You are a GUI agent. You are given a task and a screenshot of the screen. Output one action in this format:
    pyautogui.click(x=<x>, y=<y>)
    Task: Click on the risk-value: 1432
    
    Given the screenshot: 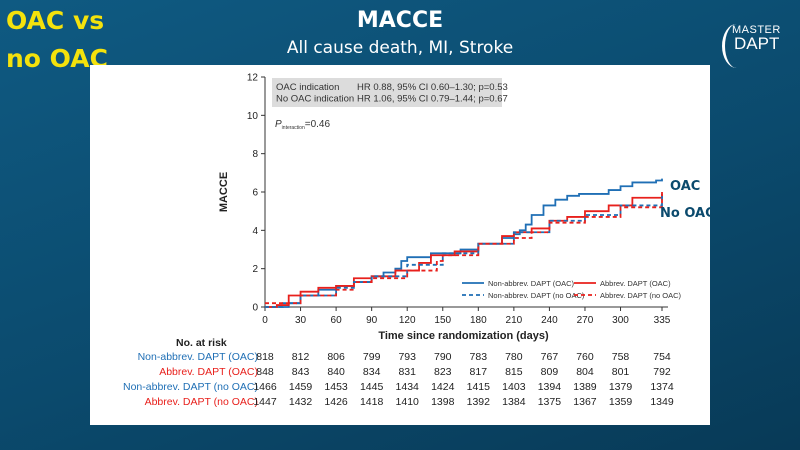 What is the action you would take?
    pyautogui.click(x=300, y=402)
    